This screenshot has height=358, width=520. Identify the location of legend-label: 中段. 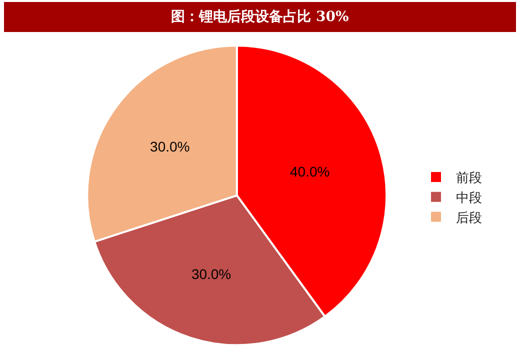
(469, 198).